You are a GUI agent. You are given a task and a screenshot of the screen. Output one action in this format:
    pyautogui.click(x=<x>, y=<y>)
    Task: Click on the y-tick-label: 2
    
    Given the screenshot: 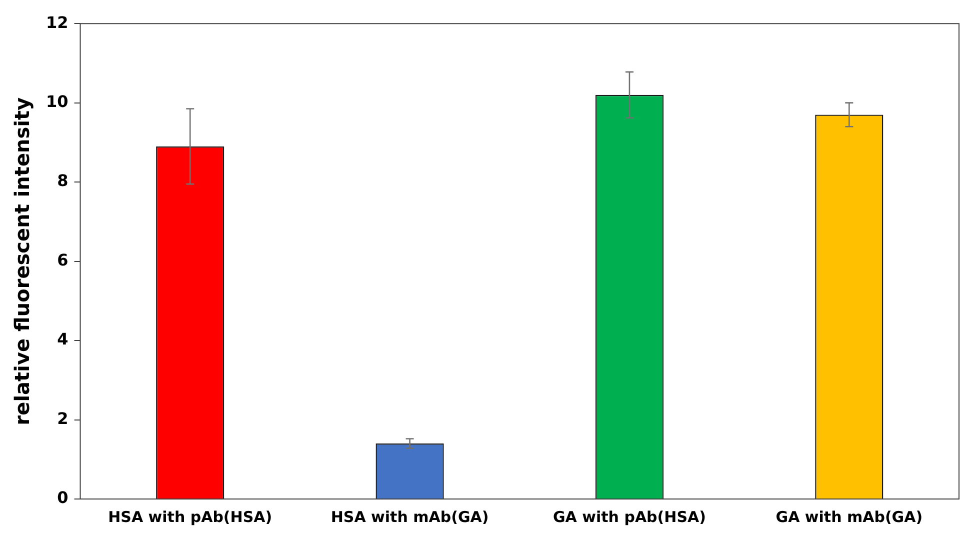 What is the action you would take?
    pyautogui.click(x=62, y=418)
    